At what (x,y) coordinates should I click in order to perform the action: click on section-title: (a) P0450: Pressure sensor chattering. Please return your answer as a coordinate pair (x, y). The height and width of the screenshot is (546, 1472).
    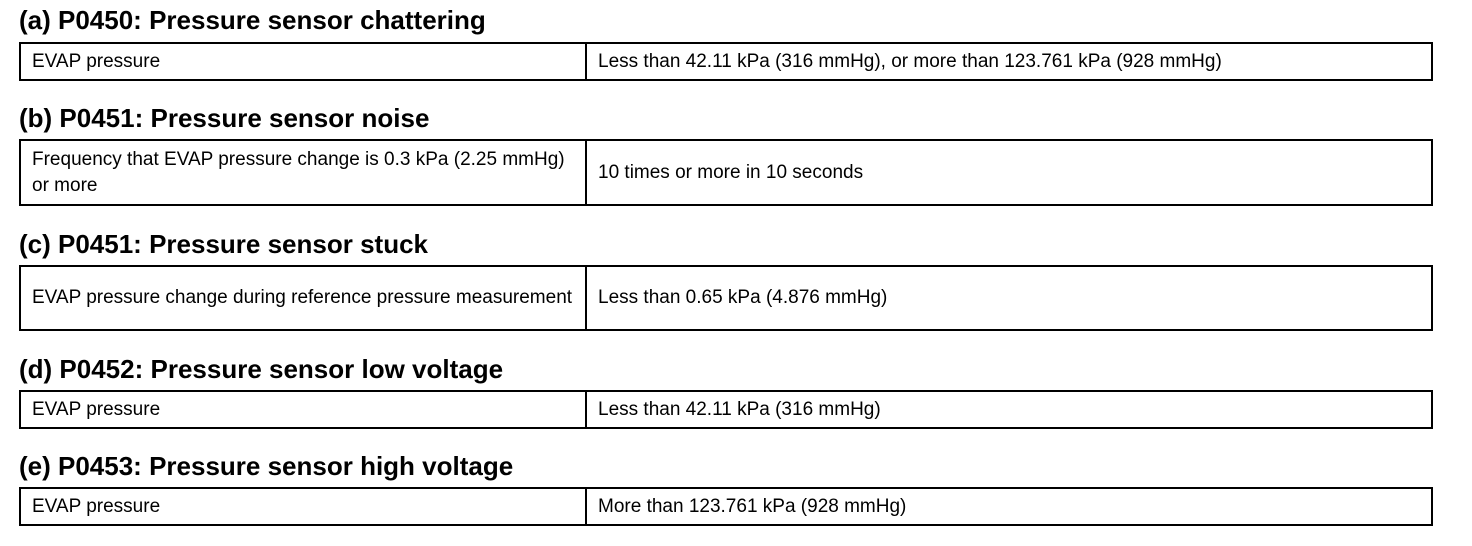
    Looking at the image, I should click on (252, 20).